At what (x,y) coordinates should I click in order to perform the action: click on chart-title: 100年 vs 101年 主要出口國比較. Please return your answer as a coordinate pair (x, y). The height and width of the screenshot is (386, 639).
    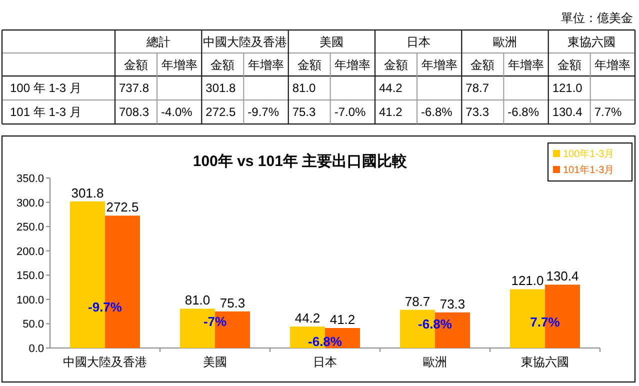
    Looking at the image, I should click on (300, 161).